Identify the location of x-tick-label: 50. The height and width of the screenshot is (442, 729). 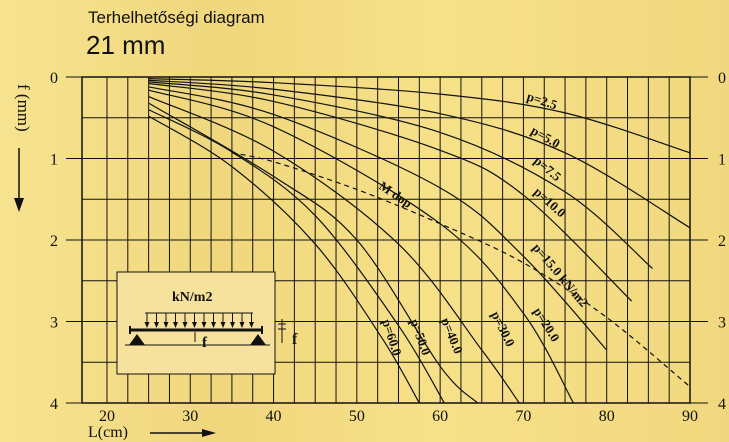
(357, 416).